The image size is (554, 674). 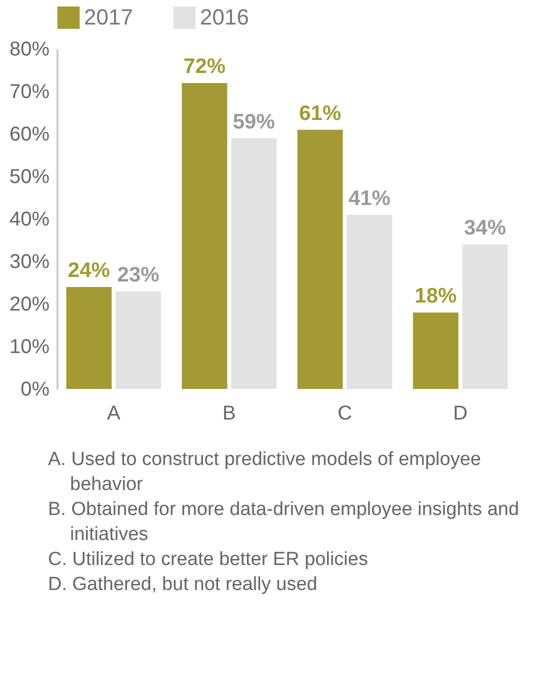 I want to click on y-tick-label: 0%, so click(x=35, y=389).